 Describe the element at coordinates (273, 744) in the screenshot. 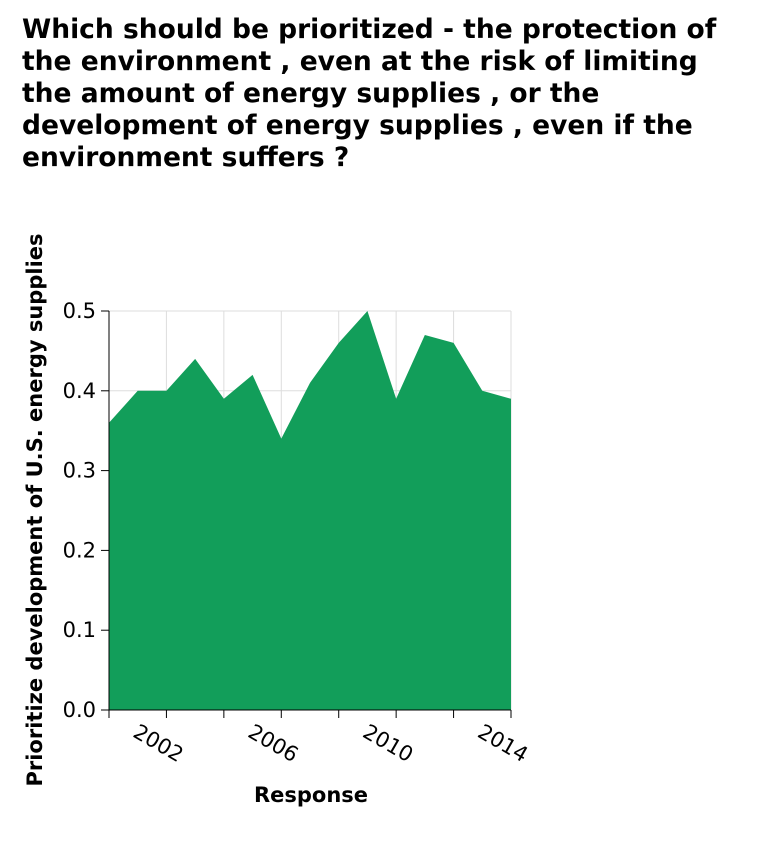

I see `x-tick-label: 2006` at that location.